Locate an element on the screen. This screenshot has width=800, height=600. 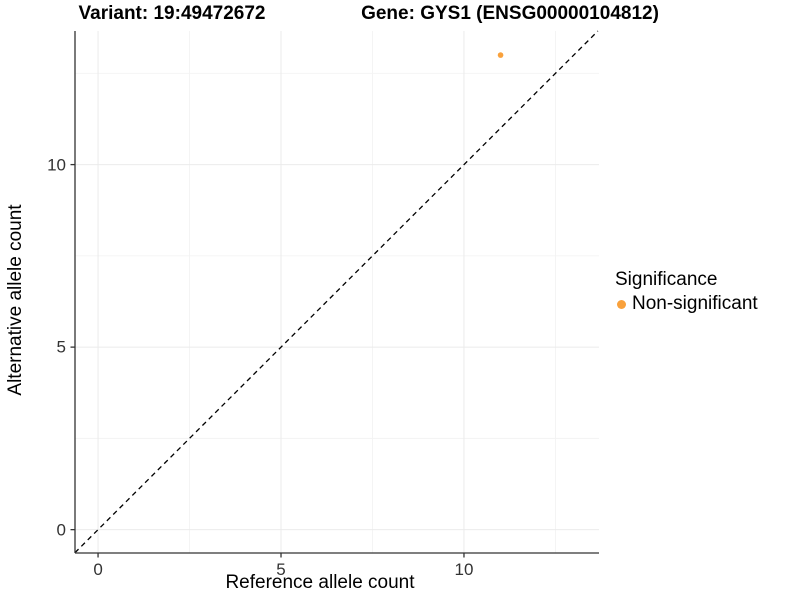
x-tick-label-0: 0 is located at coordinates (98, 569).